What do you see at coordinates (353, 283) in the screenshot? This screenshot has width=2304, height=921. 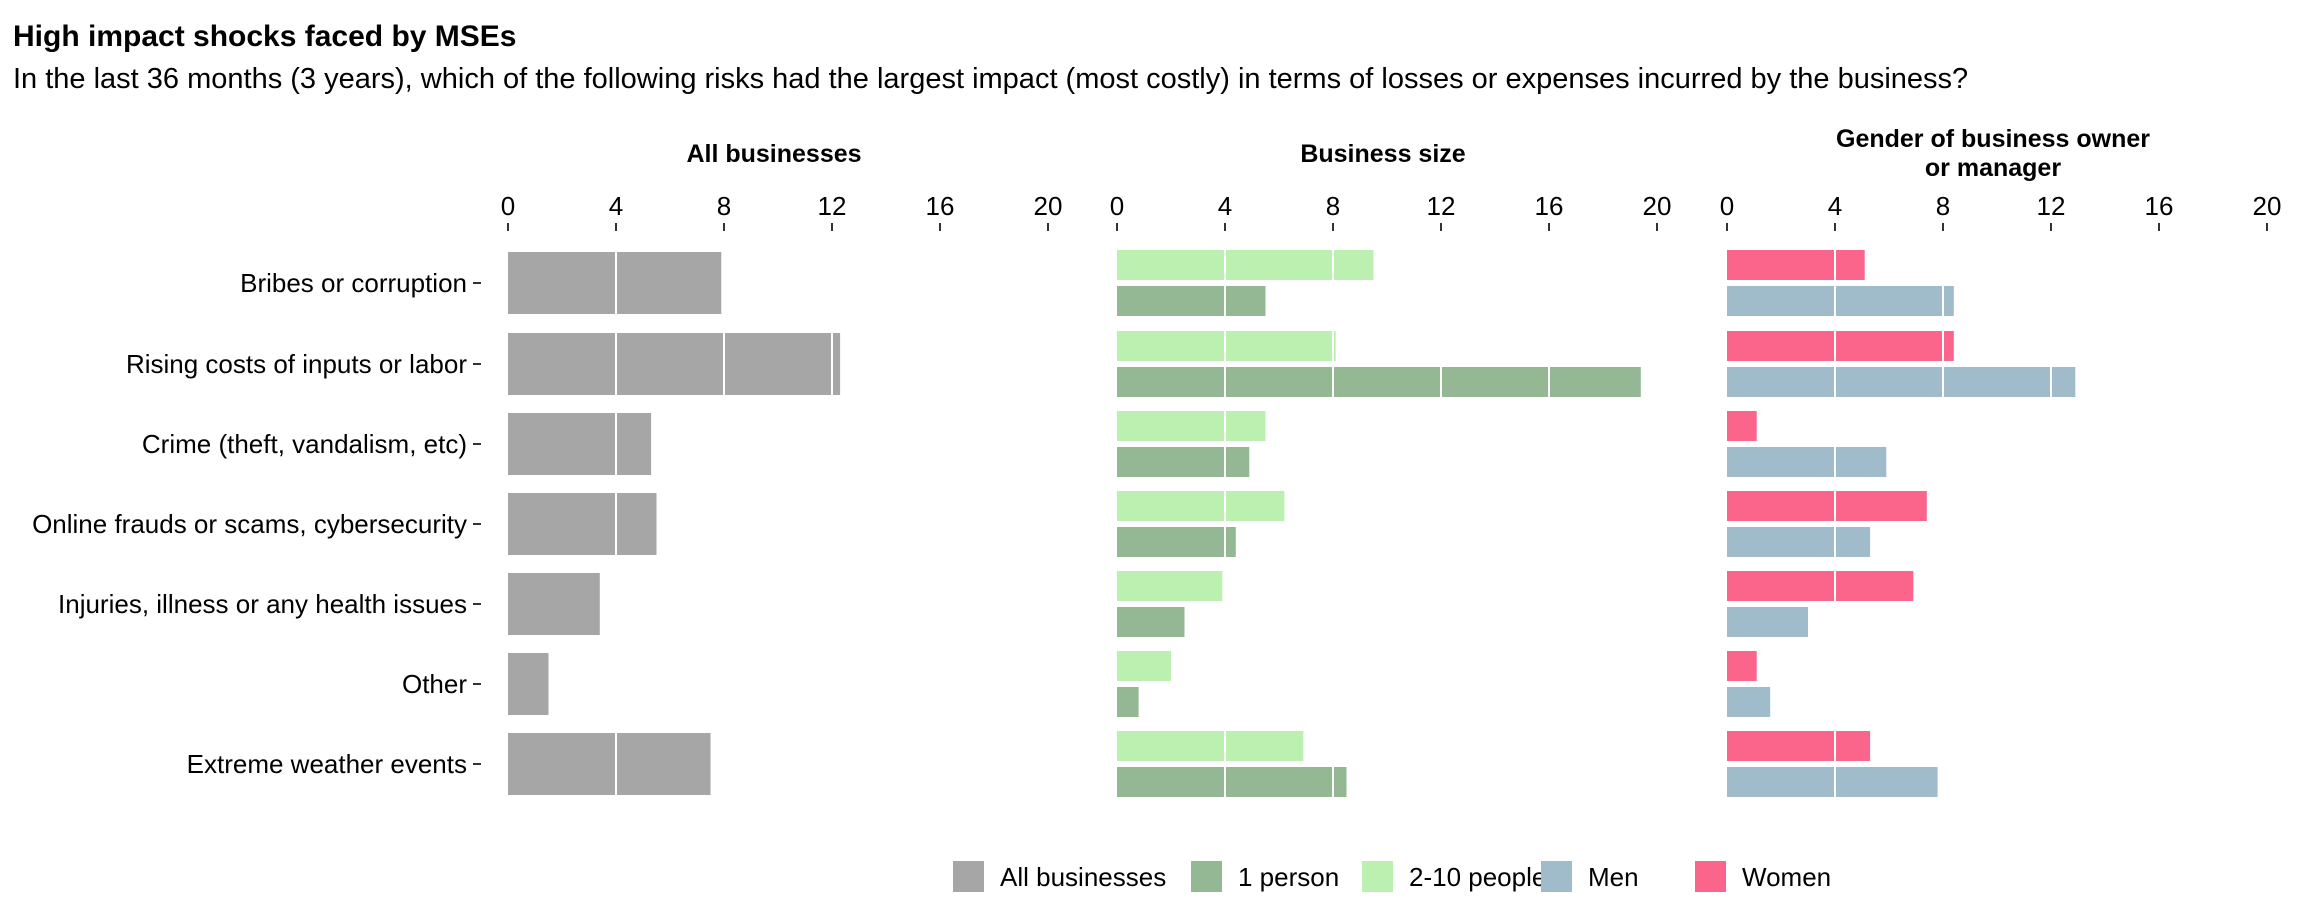 I see `category-label: Bribes or corruption` at bounding box center [353, 283].